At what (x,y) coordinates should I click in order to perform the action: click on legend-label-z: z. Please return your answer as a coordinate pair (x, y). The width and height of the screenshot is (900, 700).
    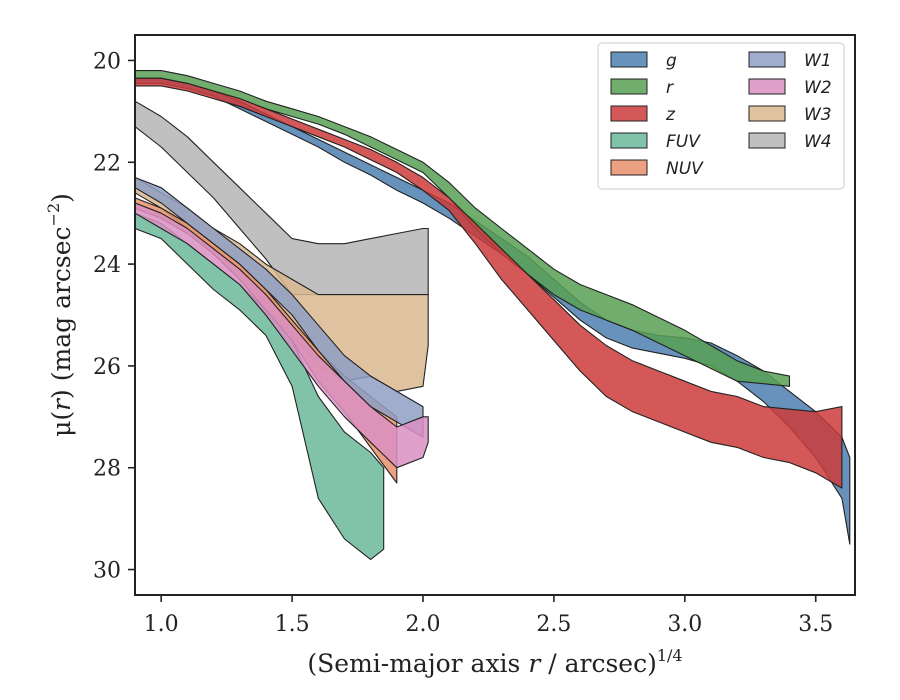
    Looking at the image, I should click on (670, 115).